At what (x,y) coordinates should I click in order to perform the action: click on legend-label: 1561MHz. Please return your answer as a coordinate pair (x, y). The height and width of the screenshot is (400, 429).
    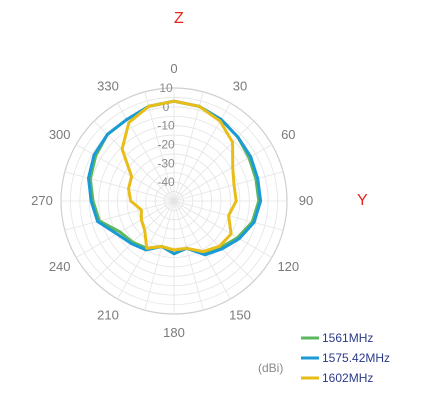
    Looking at the image, I should click on (347, 338).